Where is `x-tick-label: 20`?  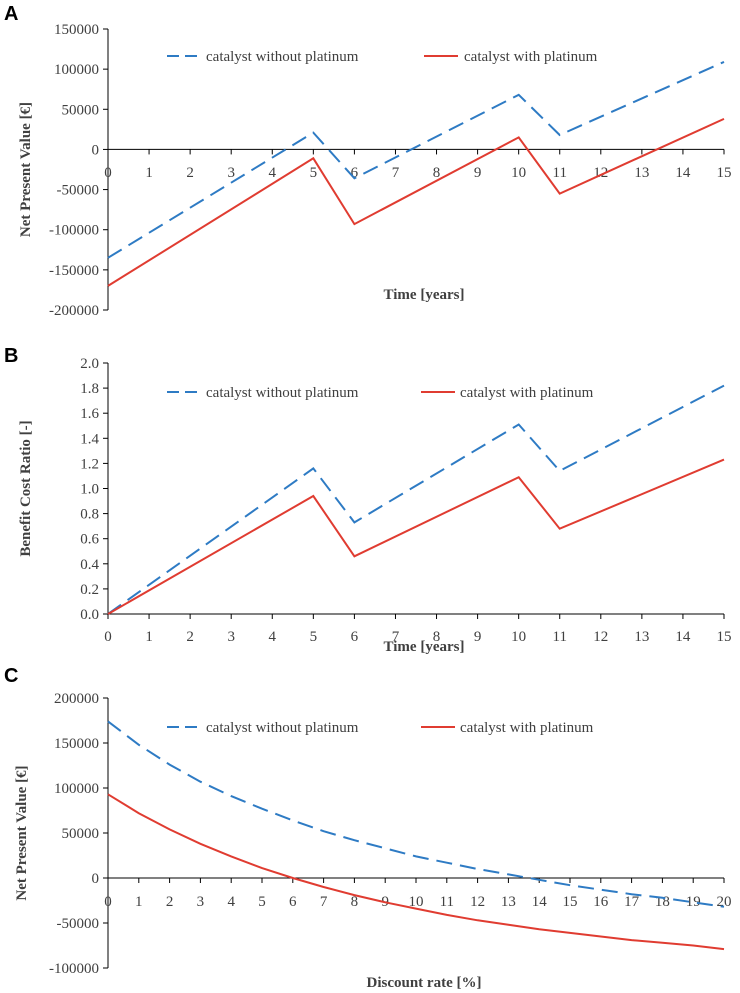
x-tick-label: 20 is located at coordinates (724, 902).